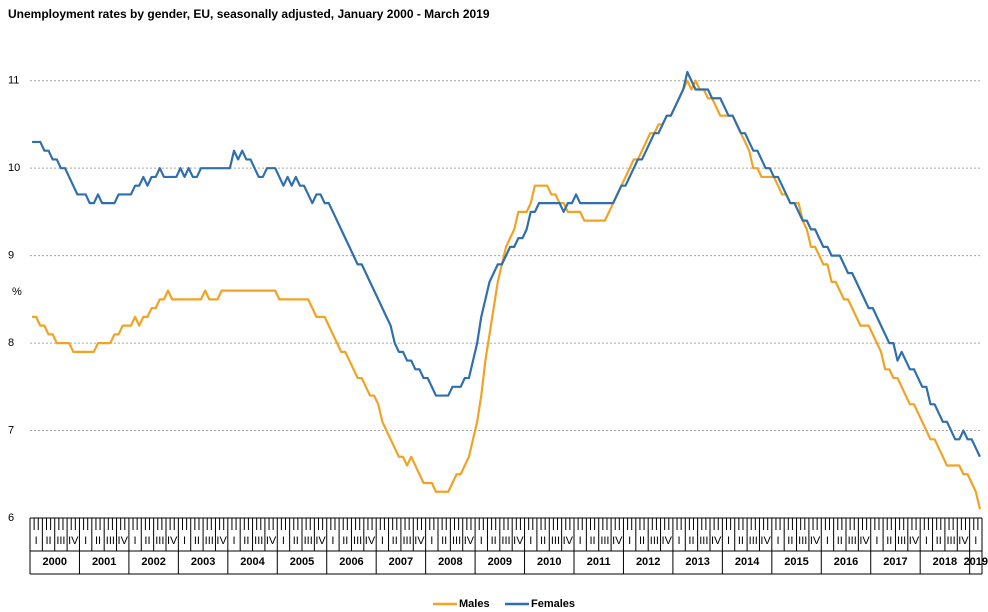 The width and height of the screenshot is (988, 612). I want to click on year-label: 2009, so click(500, 562).